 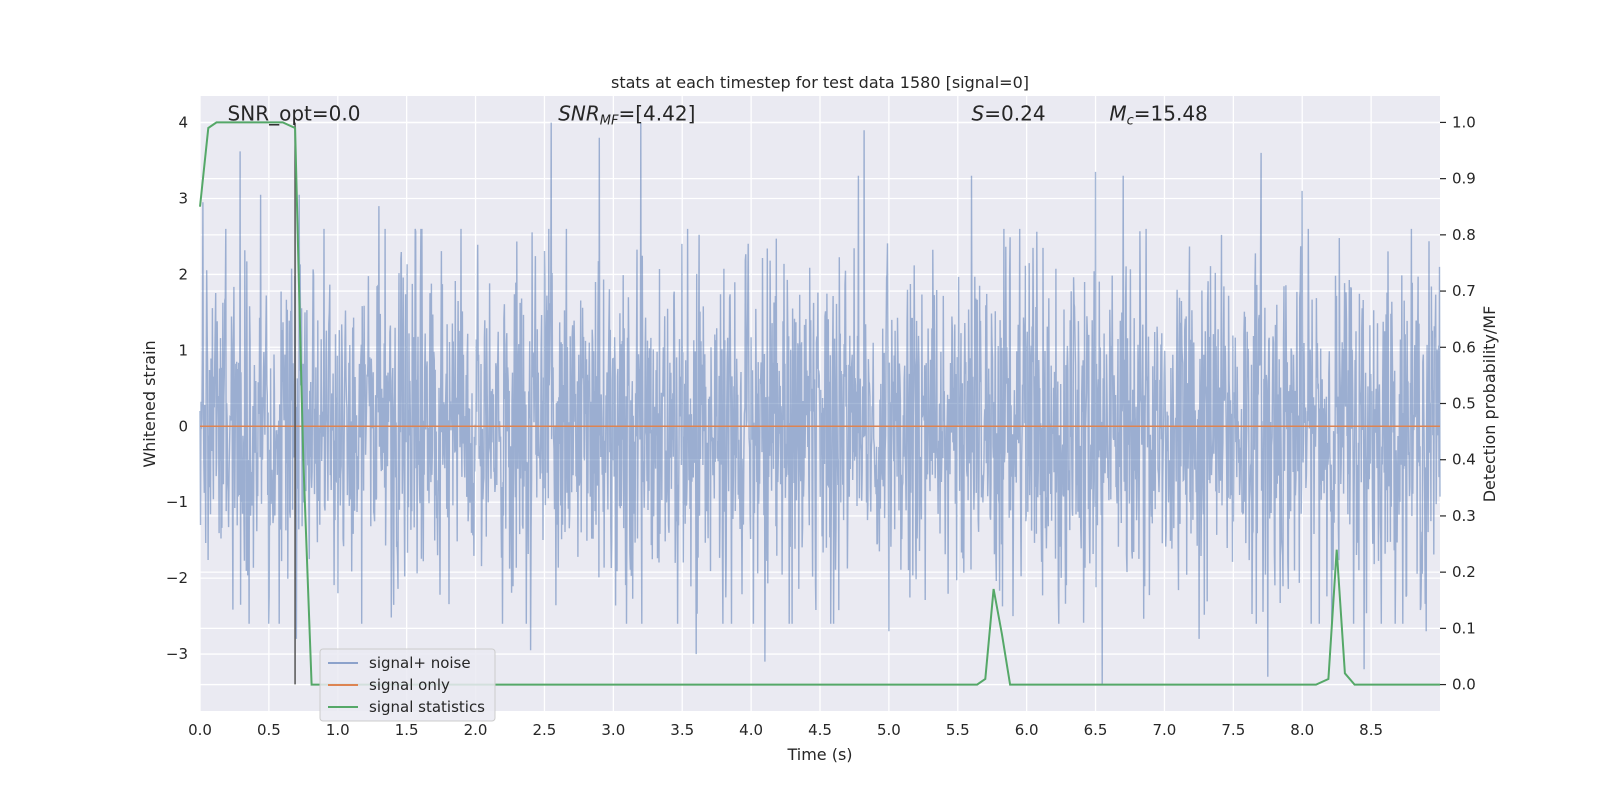 I want to click on x-tick-label: 0.5, so click(x=269, y=730).